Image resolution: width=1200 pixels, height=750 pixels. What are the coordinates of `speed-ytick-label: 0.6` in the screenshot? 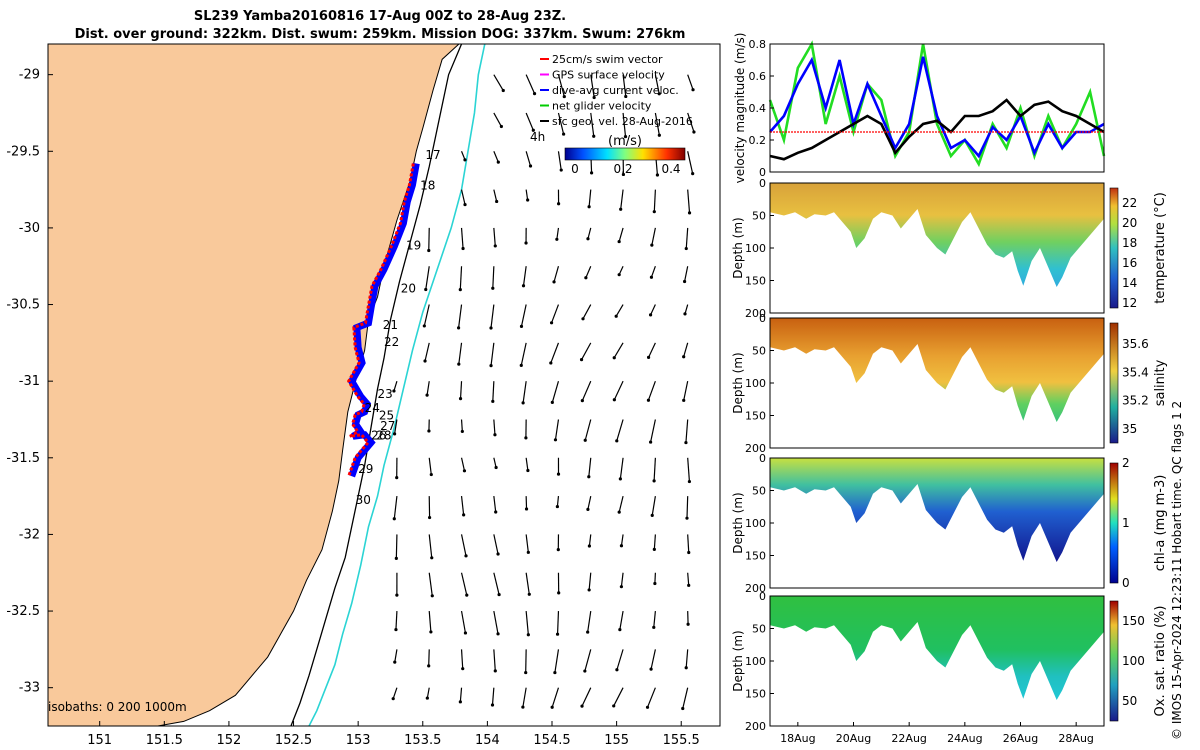 It's located at (758, 76).